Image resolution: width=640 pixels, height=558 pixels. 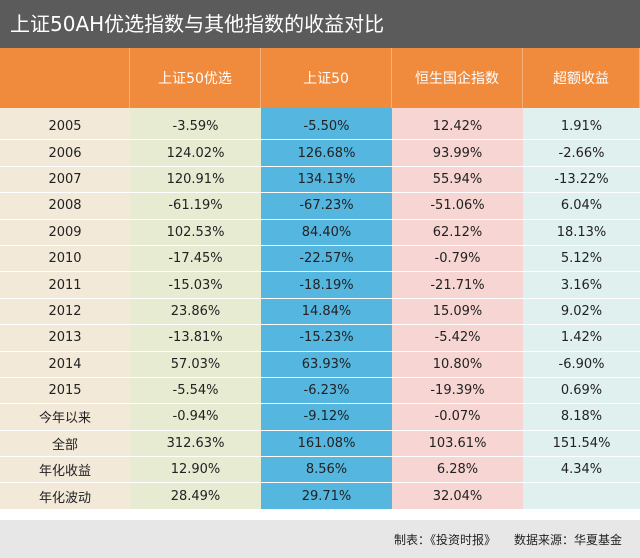 I want to click on row-label: 年化收益, so click(x=65, y=470).